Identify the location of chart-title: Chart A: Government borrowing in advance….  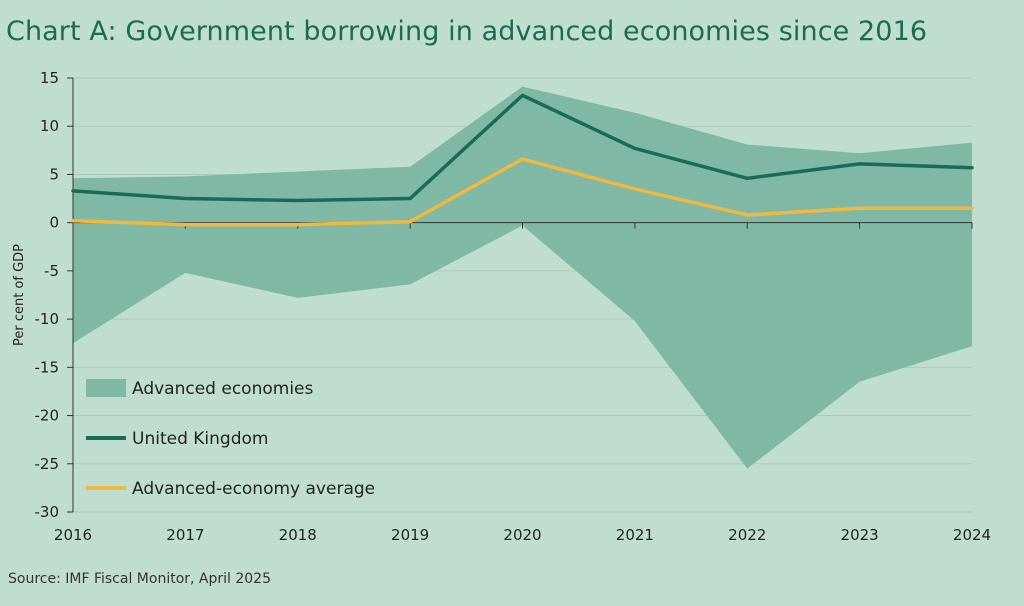
(467, 31).